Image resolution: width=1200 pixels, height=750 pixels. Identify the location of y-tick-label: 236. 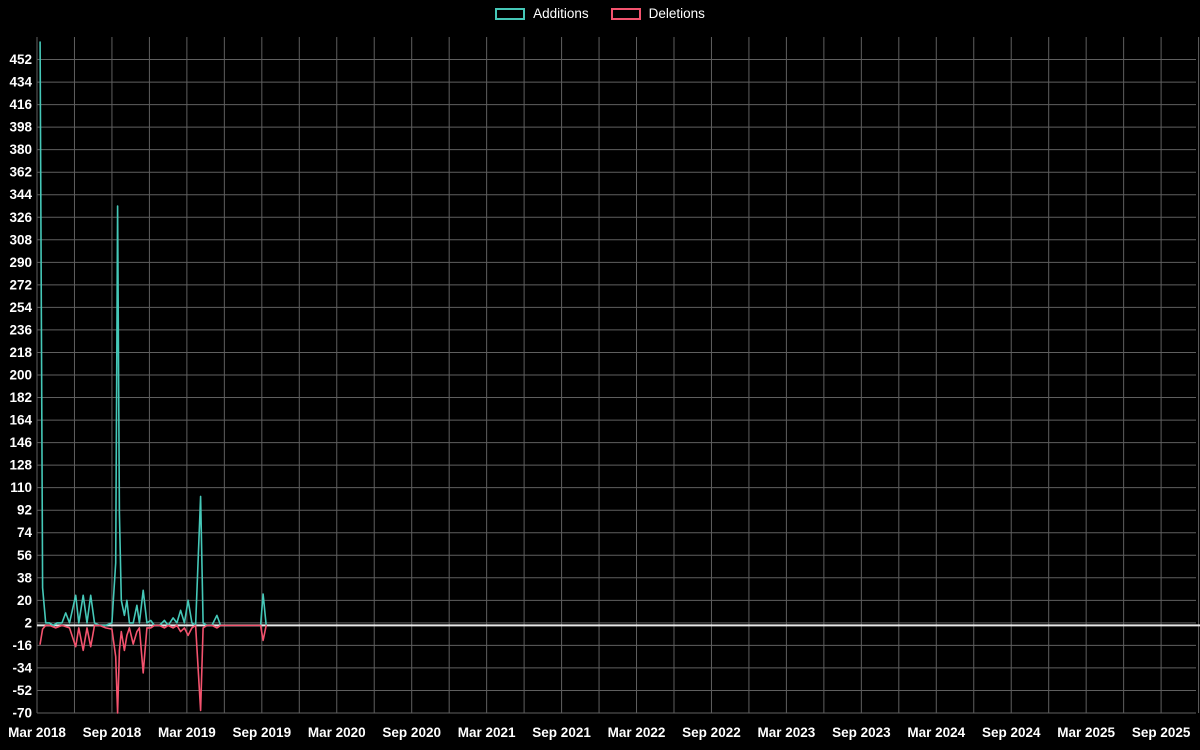
(20, 329).